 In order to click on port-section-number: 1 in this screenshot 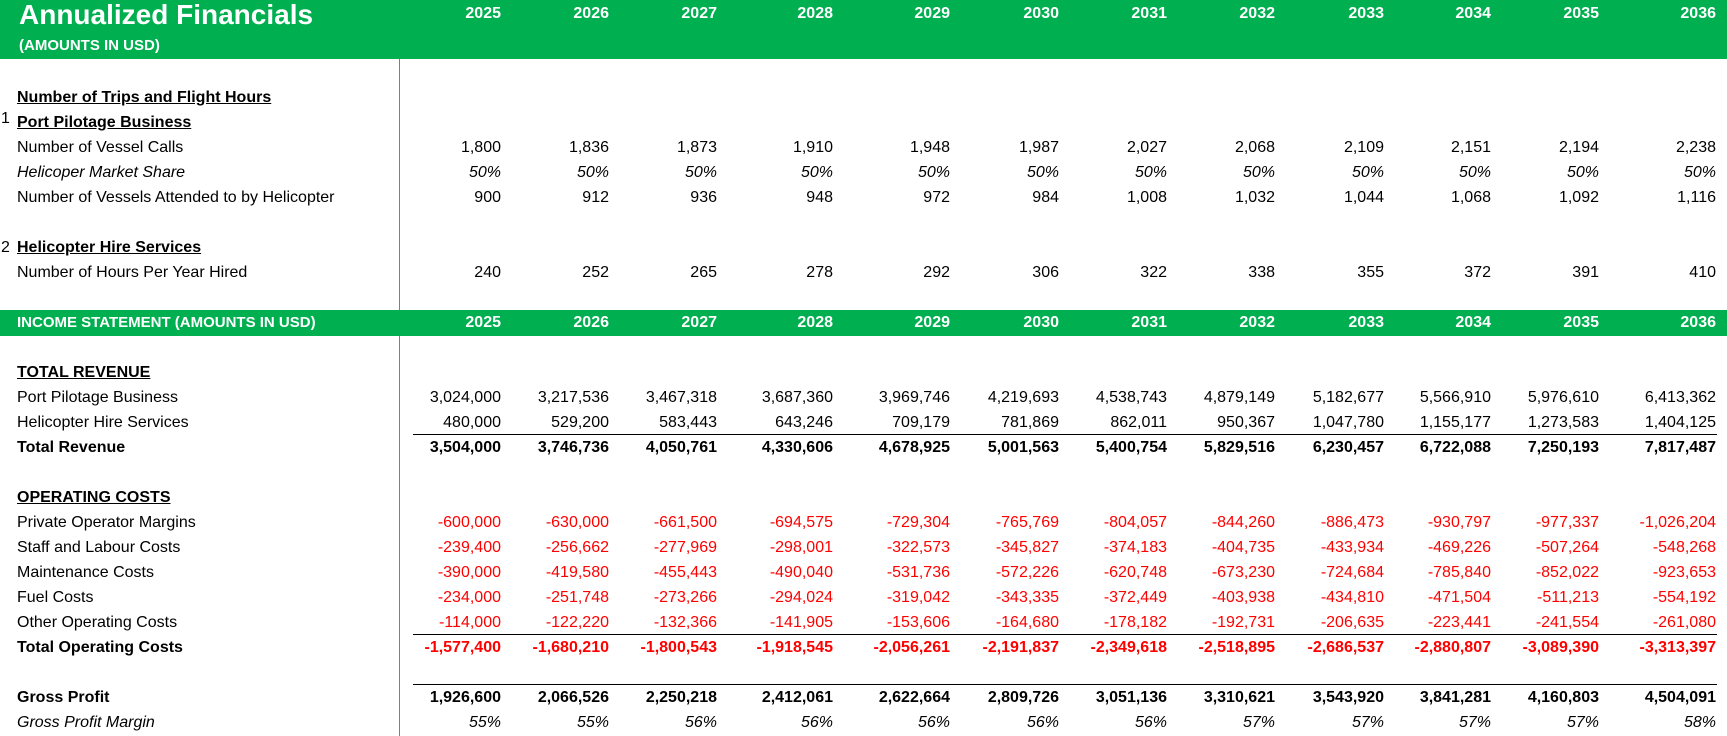, I will do `click(5, 118)`.